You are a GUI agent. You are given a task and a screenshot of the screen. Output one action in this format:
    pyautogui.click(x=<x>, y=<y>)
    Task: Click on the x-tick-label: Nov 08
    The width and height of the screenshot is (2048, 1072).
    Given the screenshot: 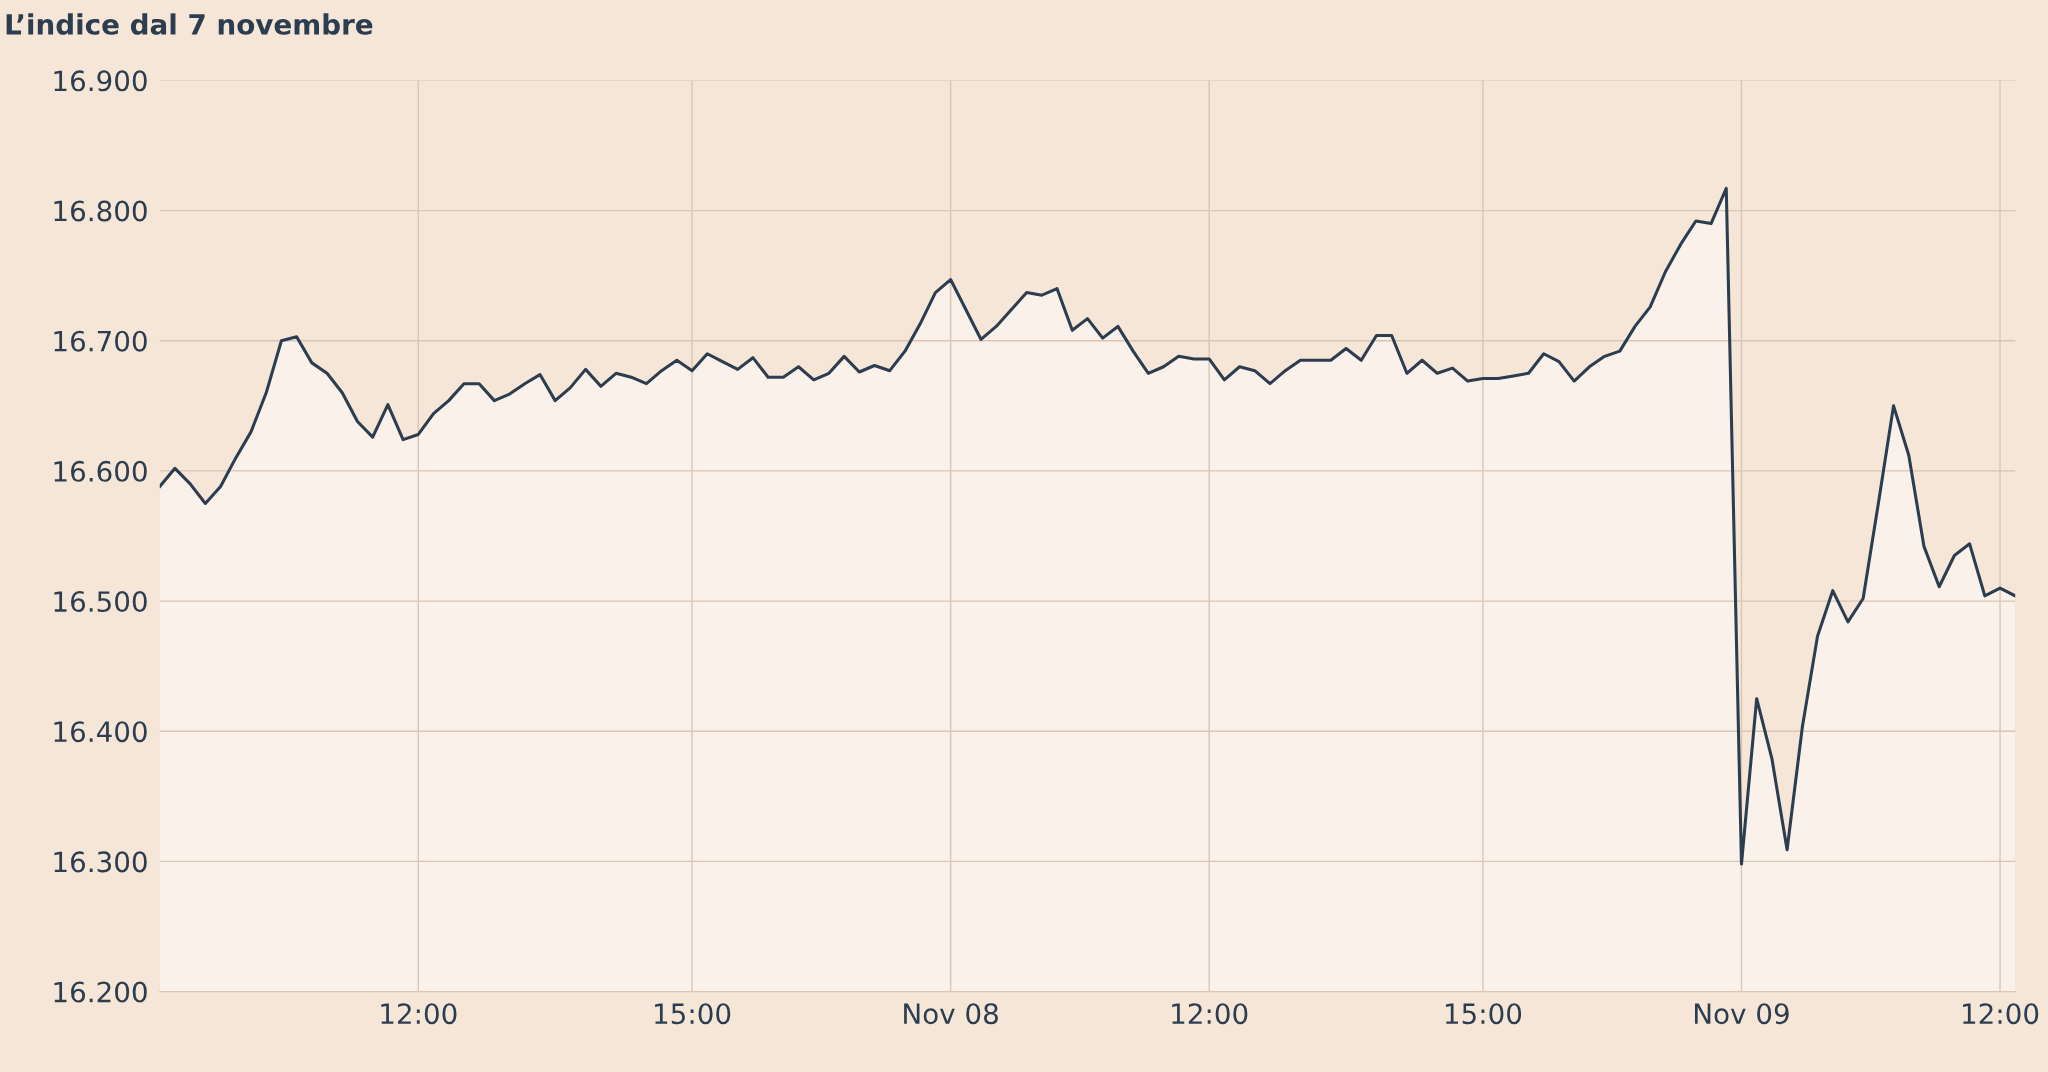 What is the action you would take?
    pyautogui.click(x=951, y=1014)
    